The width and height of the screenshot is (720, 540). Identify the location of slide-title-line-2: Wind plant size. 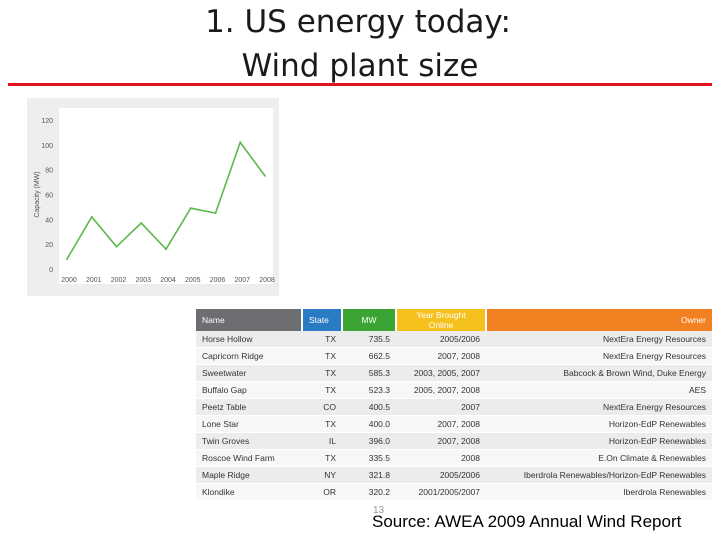
(360, 66).